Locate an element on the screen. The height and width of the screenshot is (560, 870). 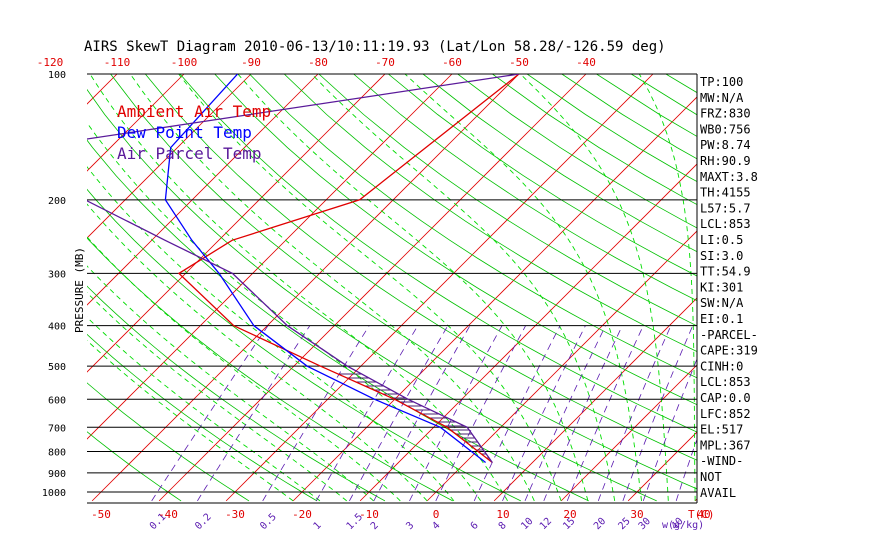
top-temp-tick-label: -40 is located at coordinates (586, 62).